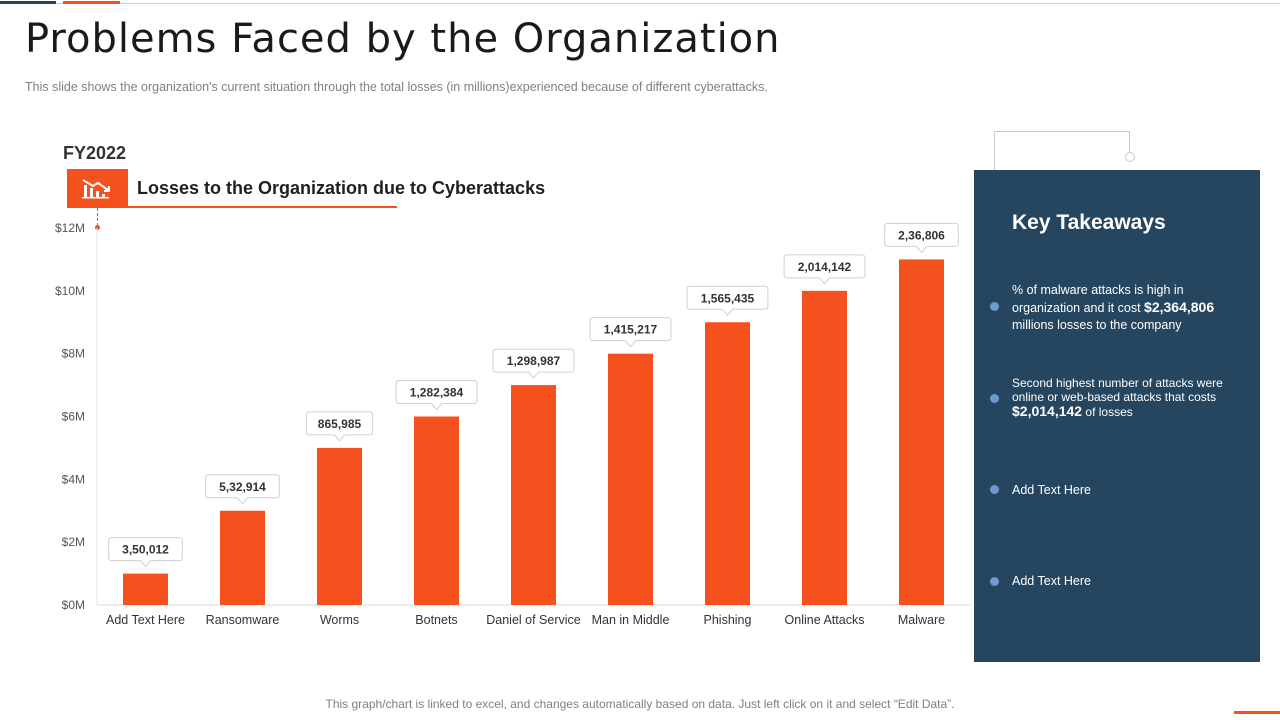  What do you see at coordinates (97, 217) in the screenshot?
I see `chart-connector-line` at bounding box center [97, 217].